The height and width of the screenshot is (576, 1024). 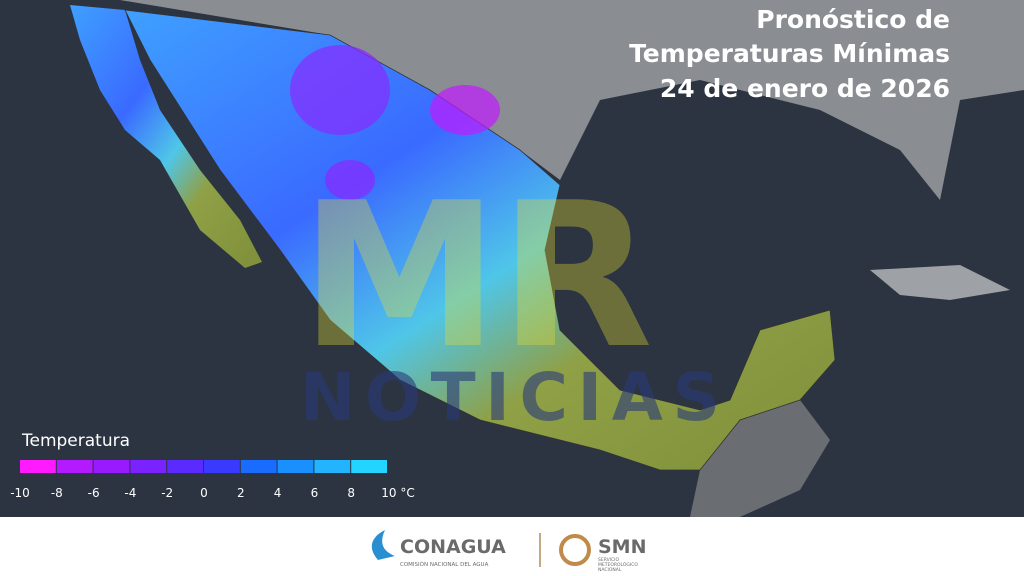 I want to click on watermark-logo: MR, so click(x=476, y=276).